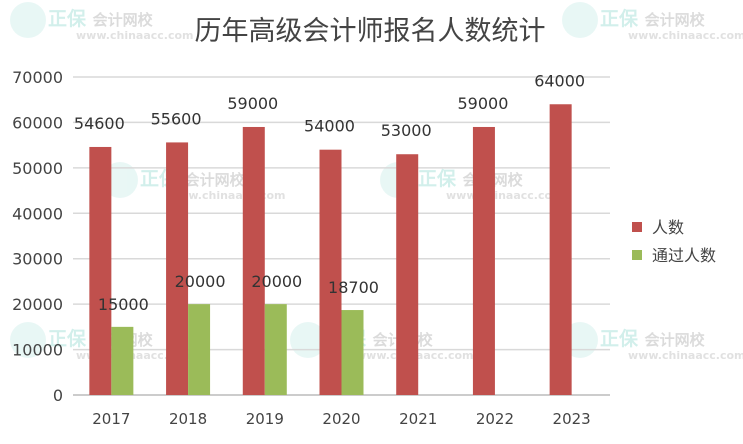  I want to click on chart-title: 历年高级会计师报名人数统计, so click(370, 31).